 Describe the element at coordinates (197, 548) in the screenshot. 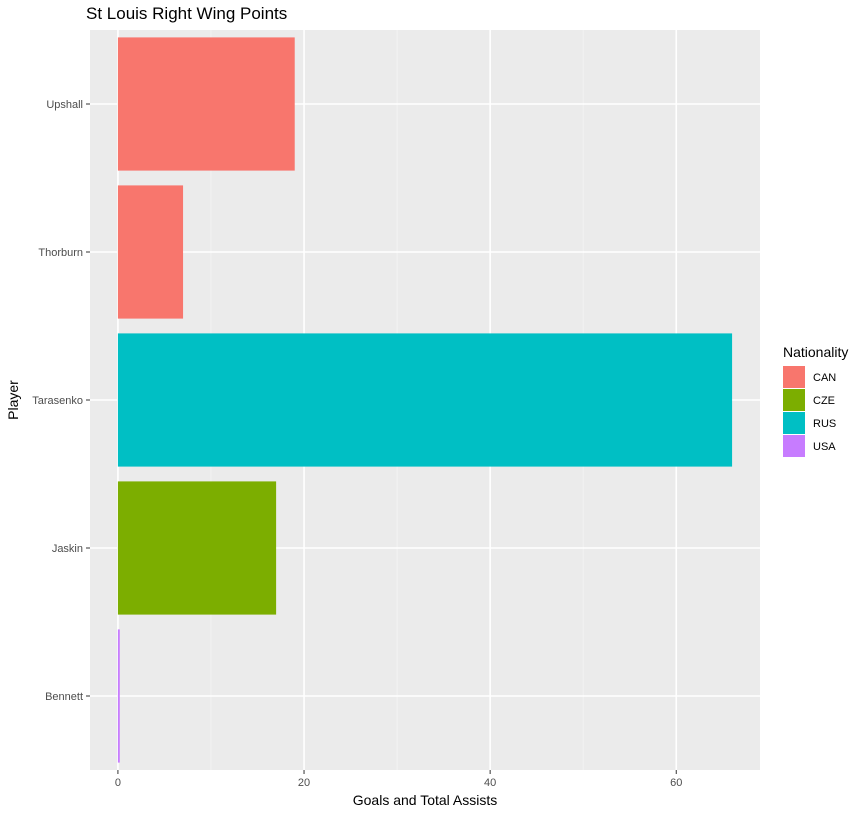

I see `bar-jaskin` at that location.